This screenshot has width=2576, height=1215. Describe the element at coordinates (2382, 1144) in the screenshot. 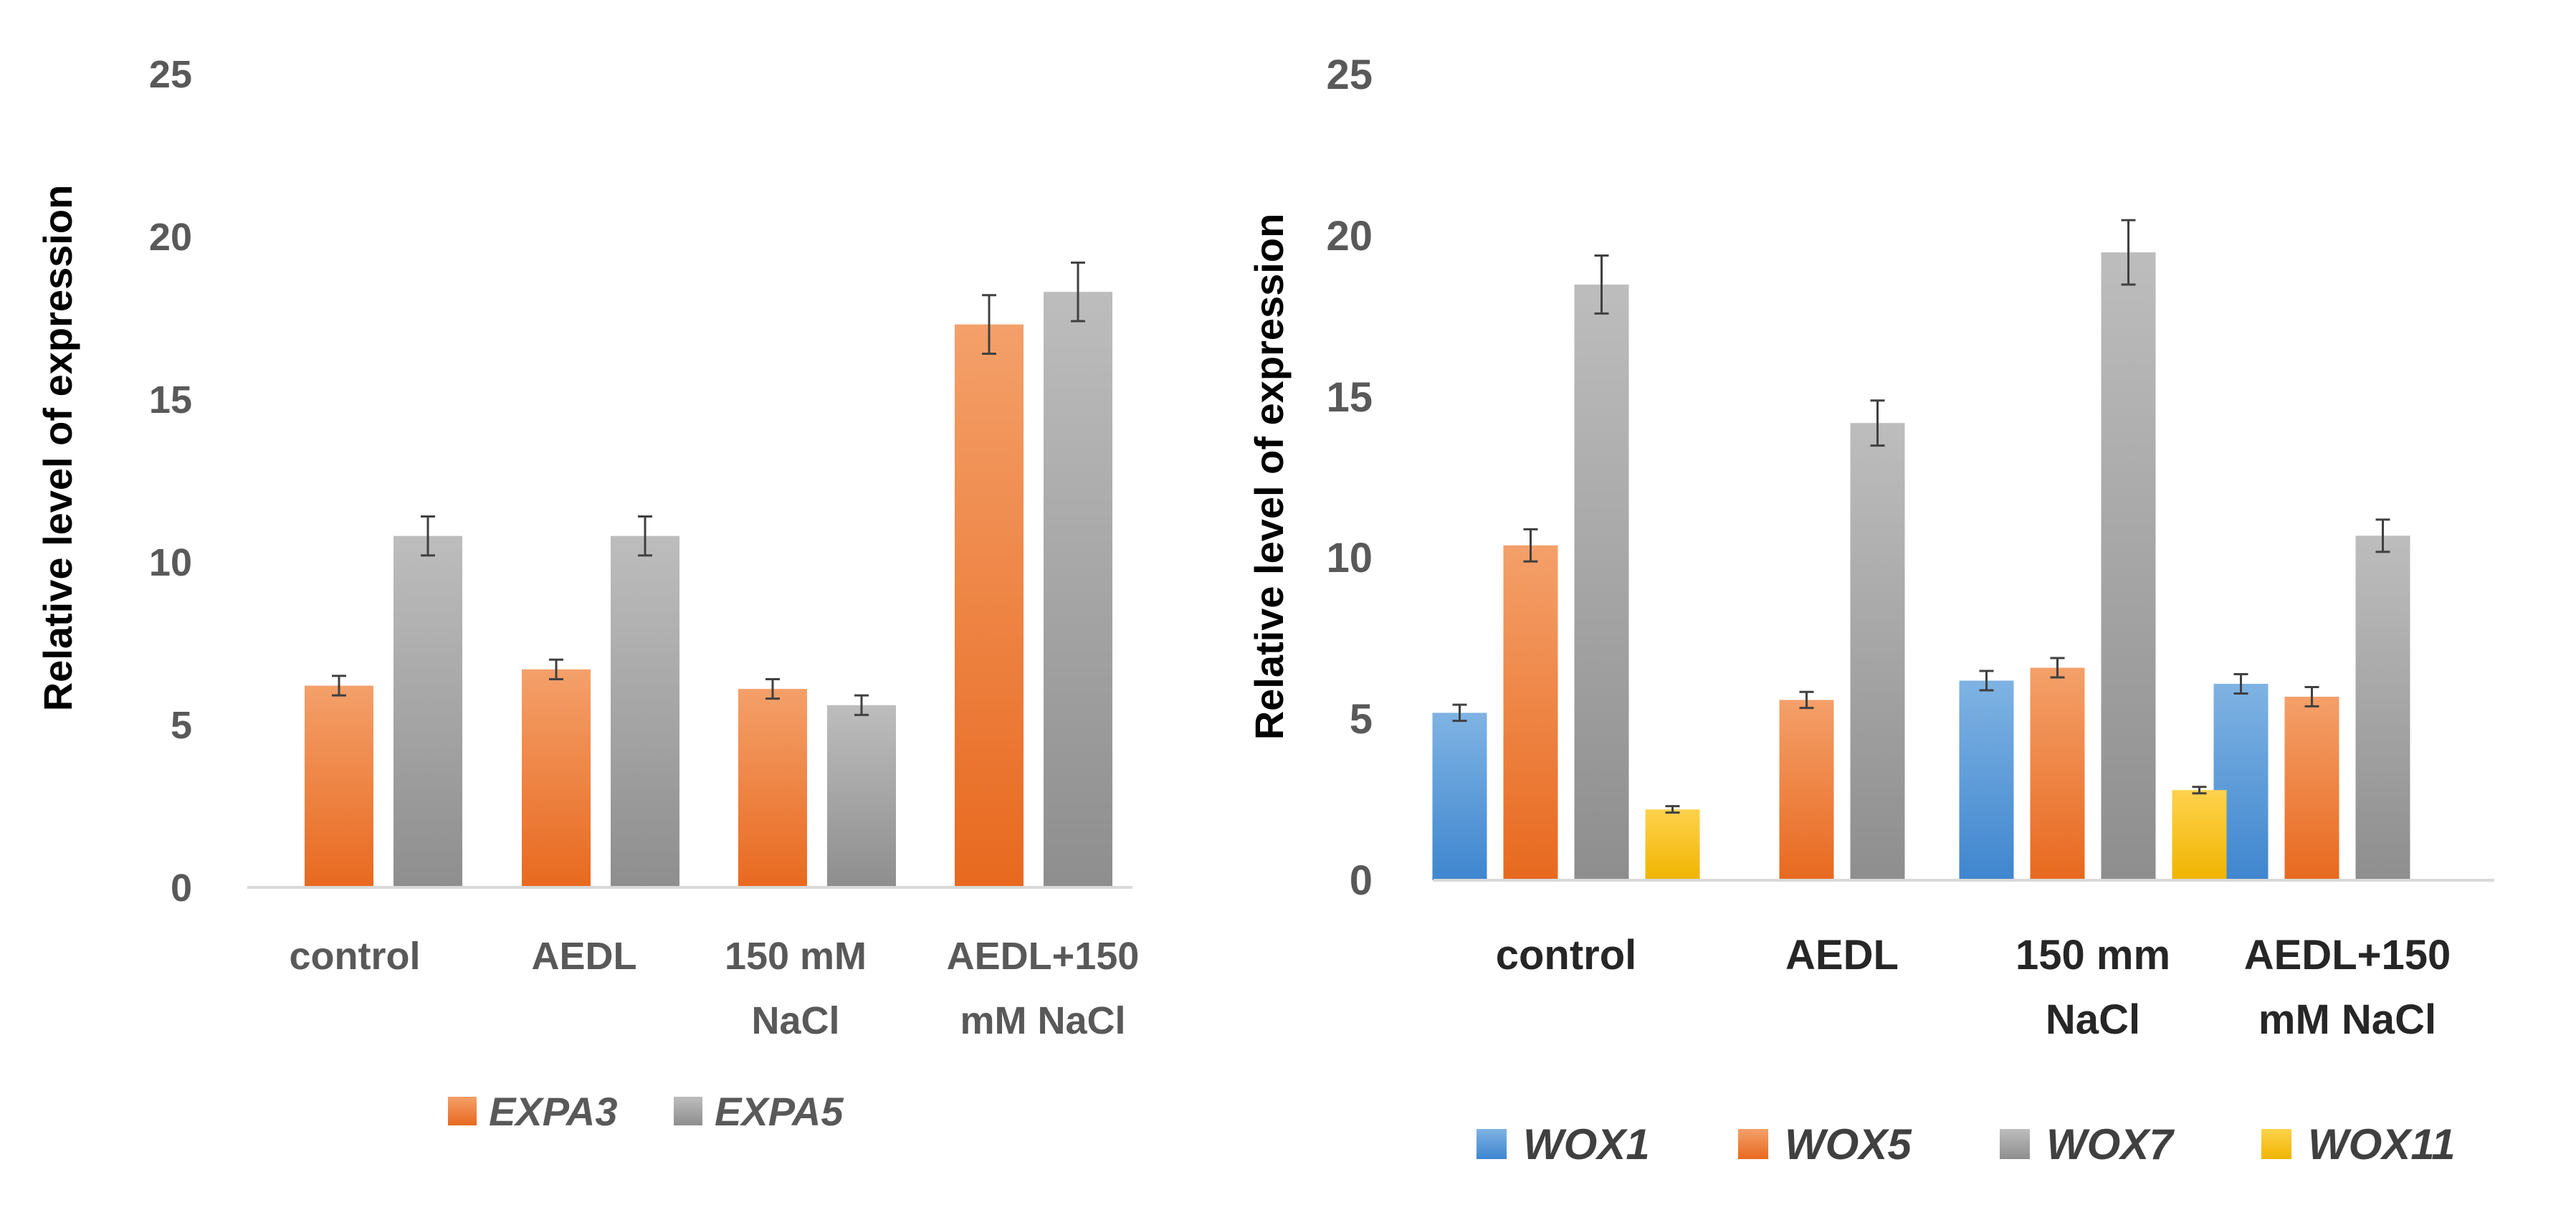

I see `legend-label-wox11: WOX11` at that location.